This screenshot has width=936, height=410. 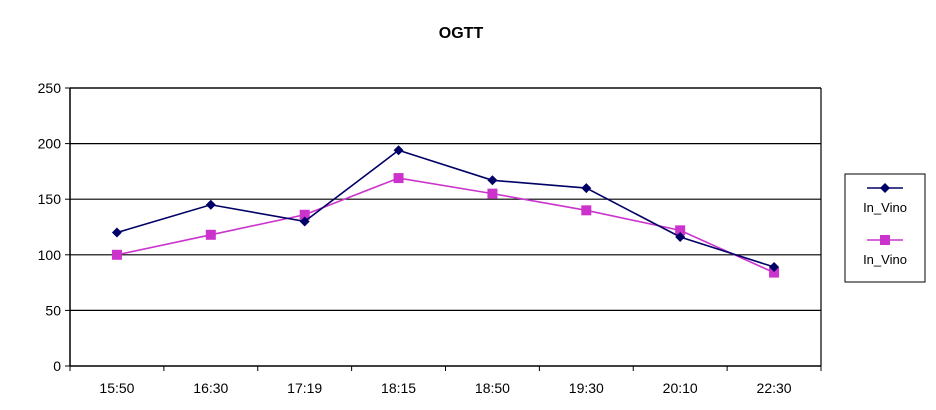 What do you see at coordinates (50, 255) in the screenshot?
I see `y-tick-label: 100` at bounding box center [50, 255].